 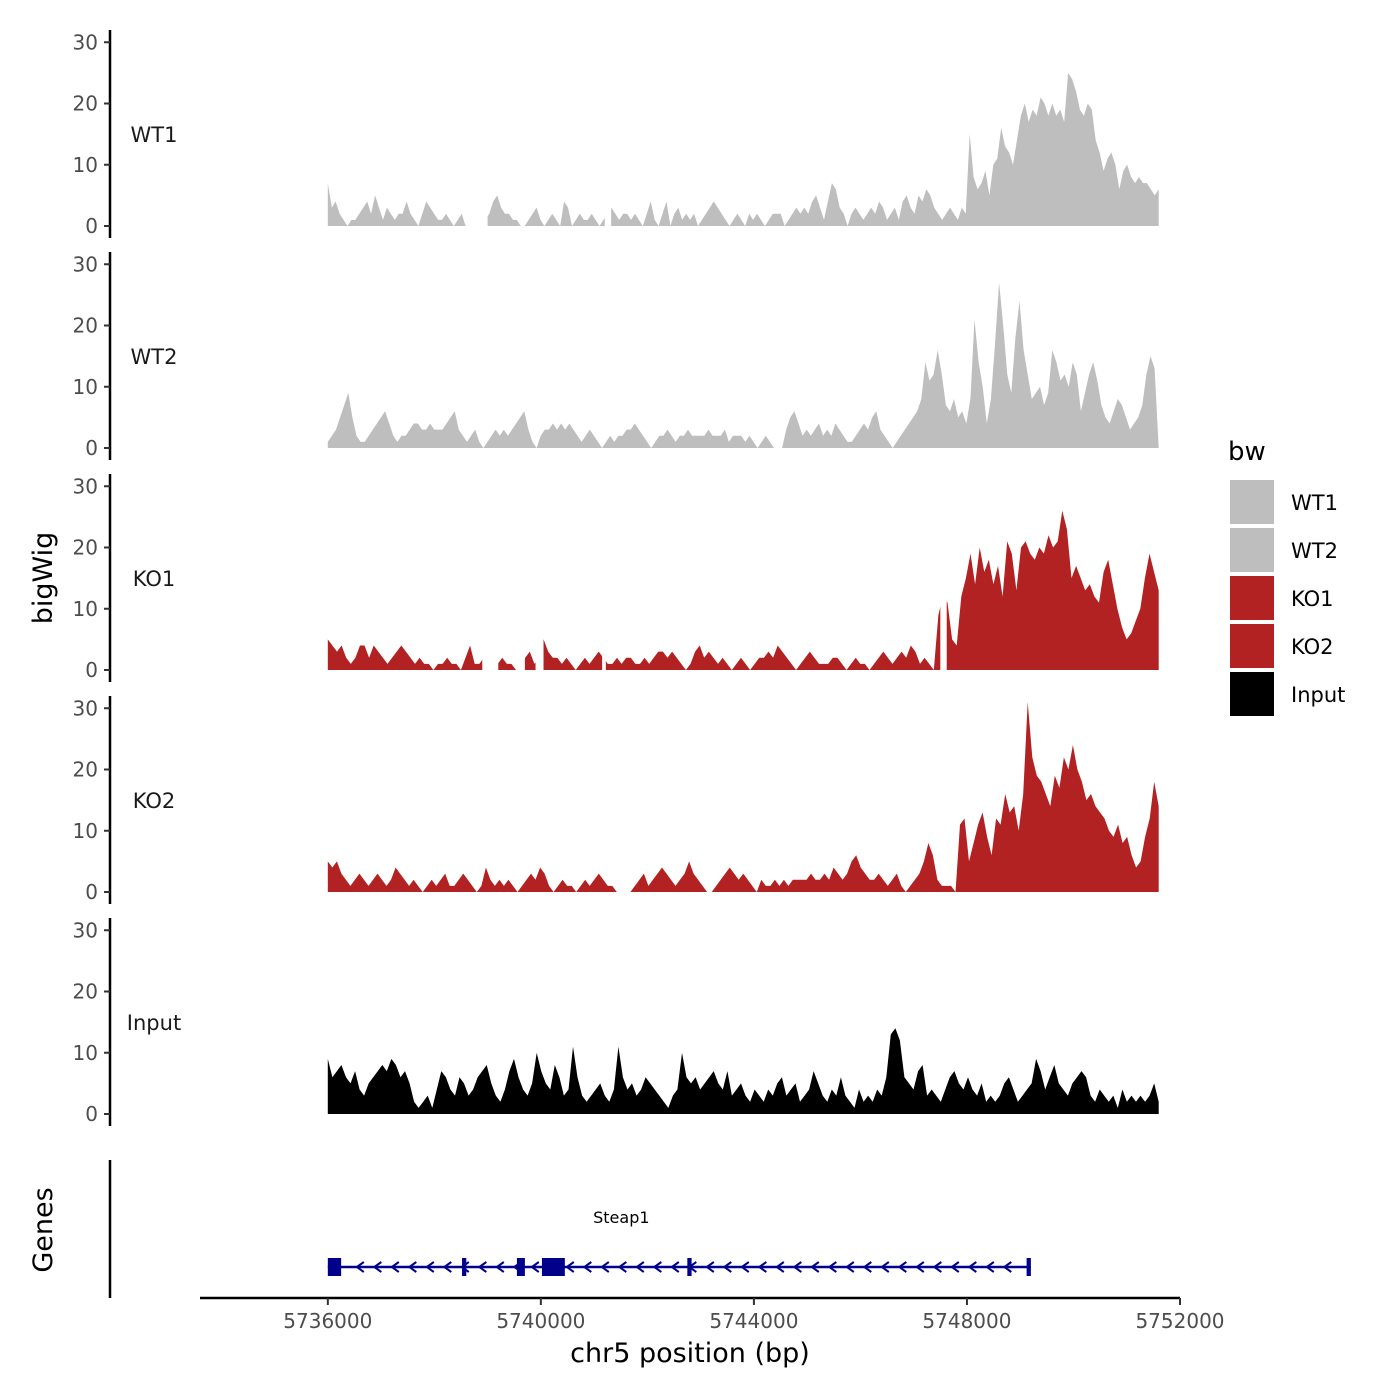 I want to click on legend-title: bw, so click(x=1247, y=452).